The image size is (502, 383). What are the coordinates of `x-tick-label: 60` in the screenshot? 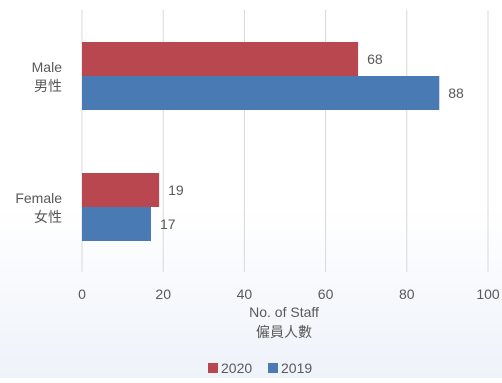 It's located at (326, 294).